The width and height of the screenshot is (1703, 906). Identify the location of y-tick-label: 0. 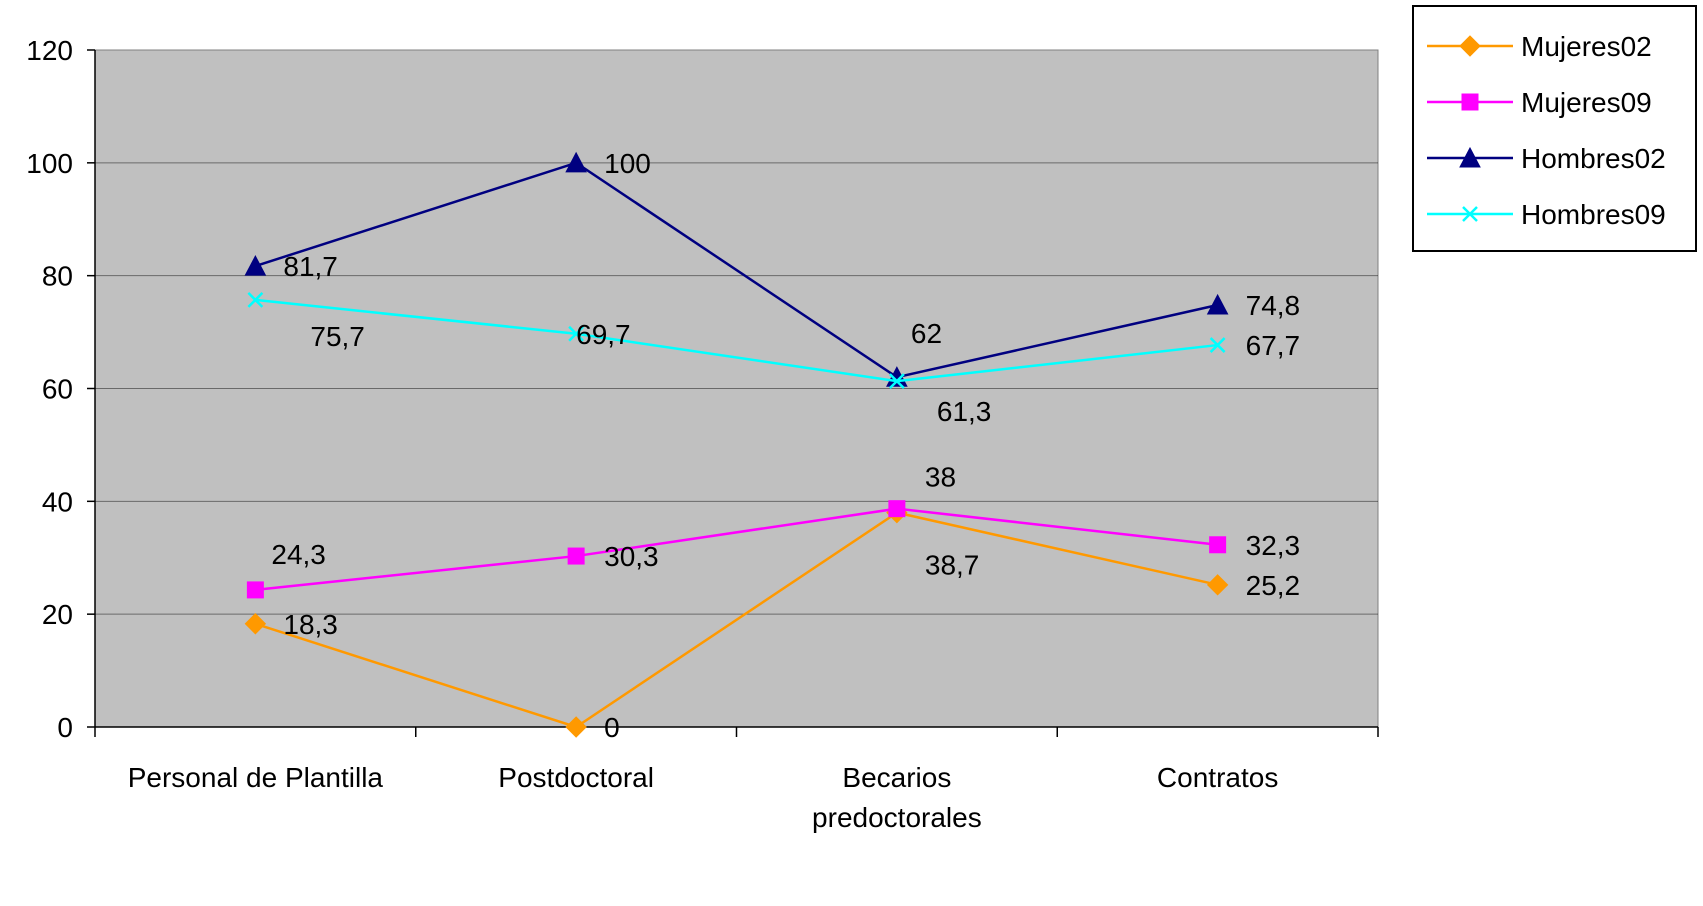
(65, 727).